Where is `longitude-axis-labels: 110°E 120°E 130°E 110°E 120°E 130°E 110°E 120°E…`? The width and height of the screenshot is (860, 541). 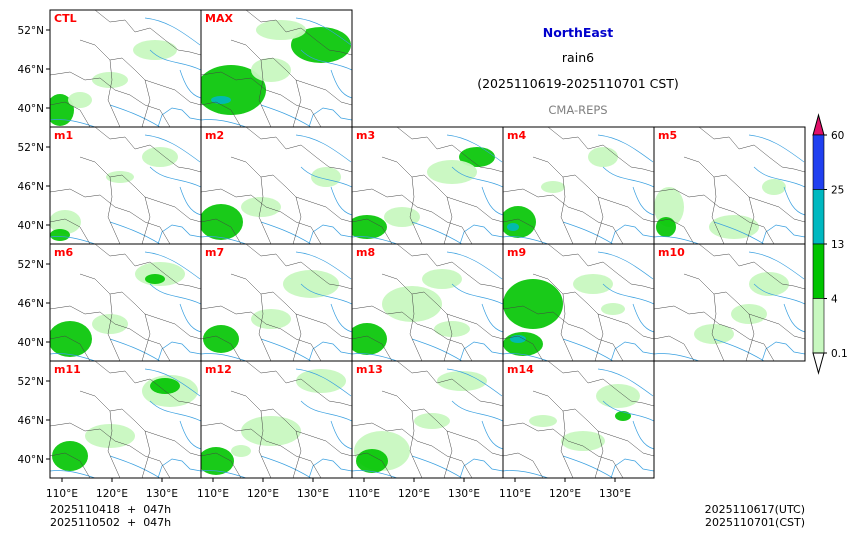 longitude-axis-labels: 110°E 120°E 130°E 110°E 120°E 130°E 110°E 120°E… is located at coordinates (338, 494).